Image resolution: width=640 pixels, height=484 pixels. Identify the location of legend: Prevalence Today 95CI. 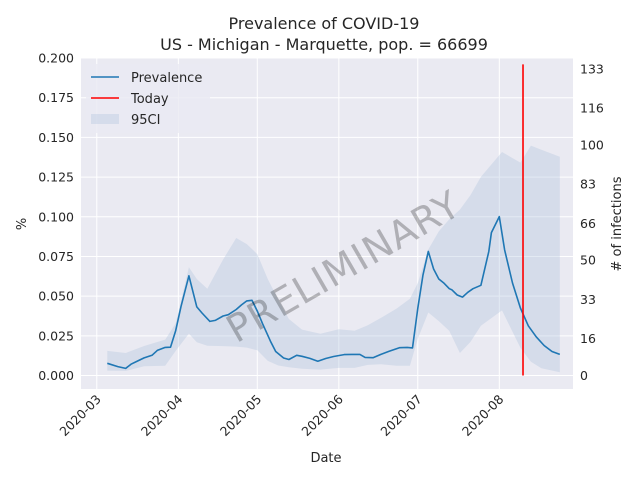
(148, 98).